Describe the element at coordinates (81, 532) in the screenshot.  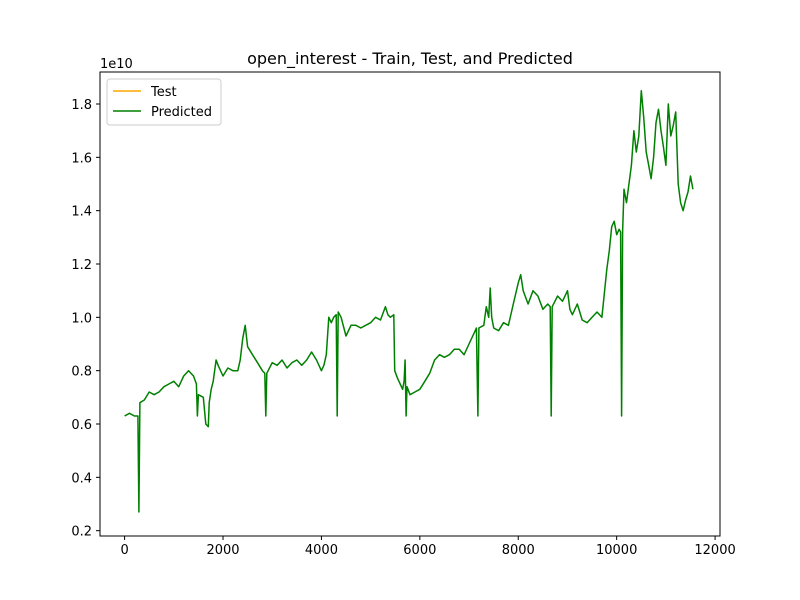
I see `y-tick-label: 0.2` at that location.